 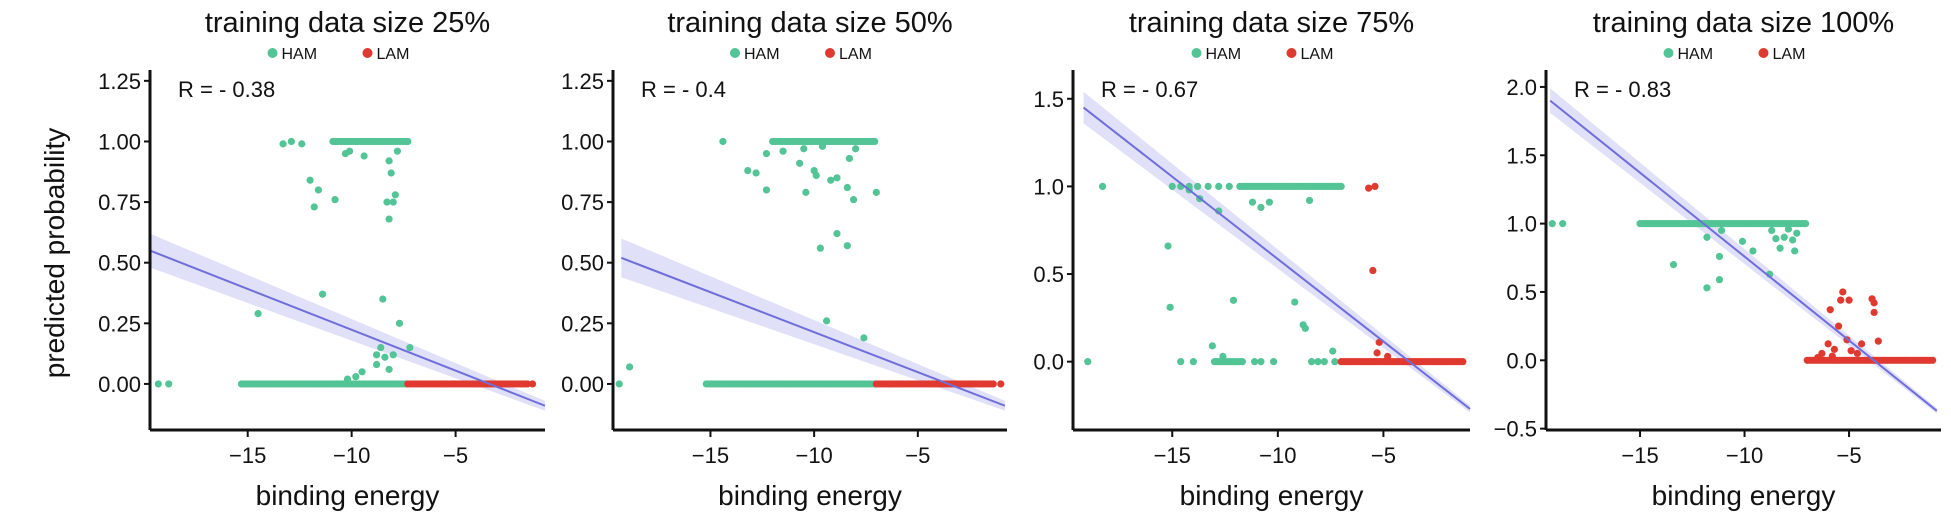 I want to click on y-tick-label: 0.5, so click(x=1048, y=274).